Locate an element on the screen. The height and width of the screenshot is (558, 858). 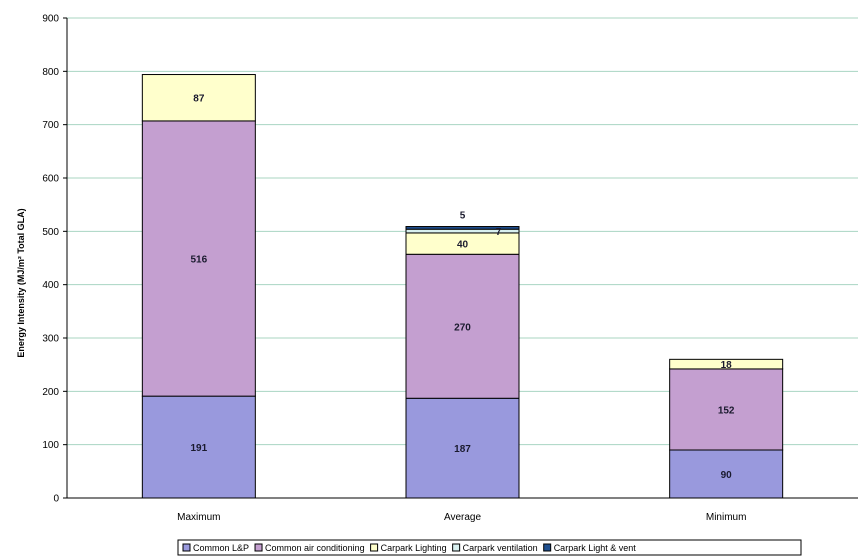
legend-entry: Carpark Lighting is located at coordinates (414, 548).